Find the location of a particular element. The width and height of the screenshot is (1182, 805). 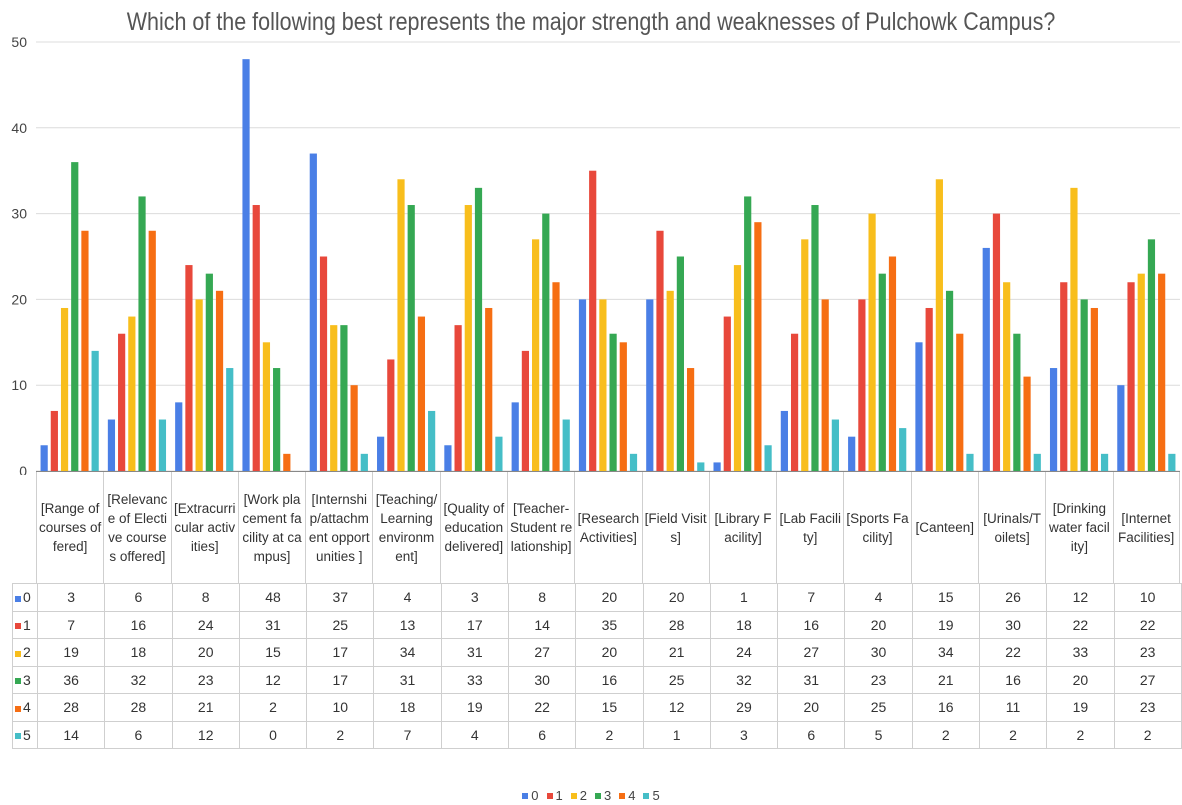

table-cell: 13 is located at coordinates (407, 624).